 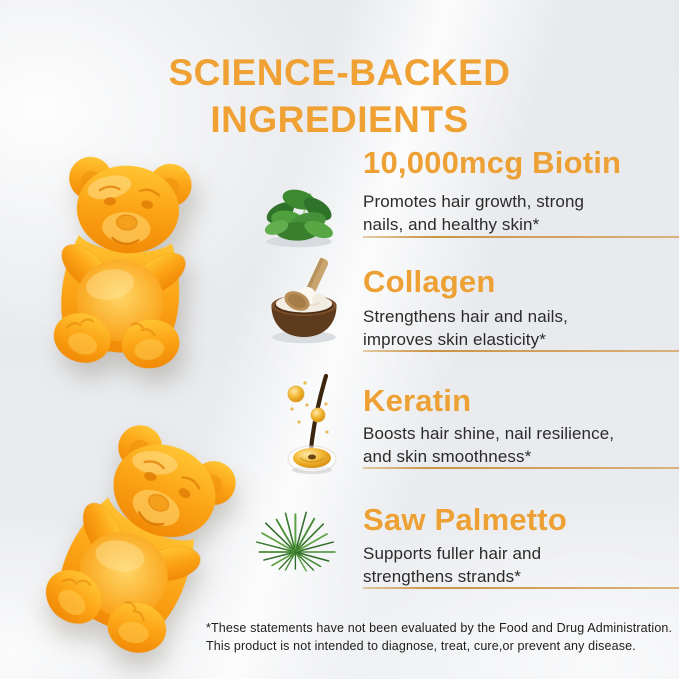 What do you see at coordinates (339, 120) in the screenshot?
I see `page-title-line-2: INGREDIENTS` at bounding box center [339, 120].